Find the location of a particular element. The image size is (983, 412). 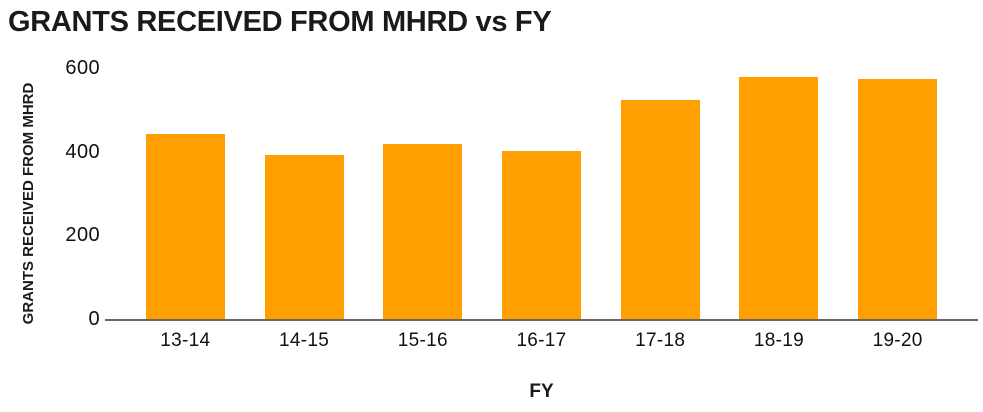

chart-title: GRANTS RECEIVED FROM MHRD vs FY is located at coordinates (280, 22).